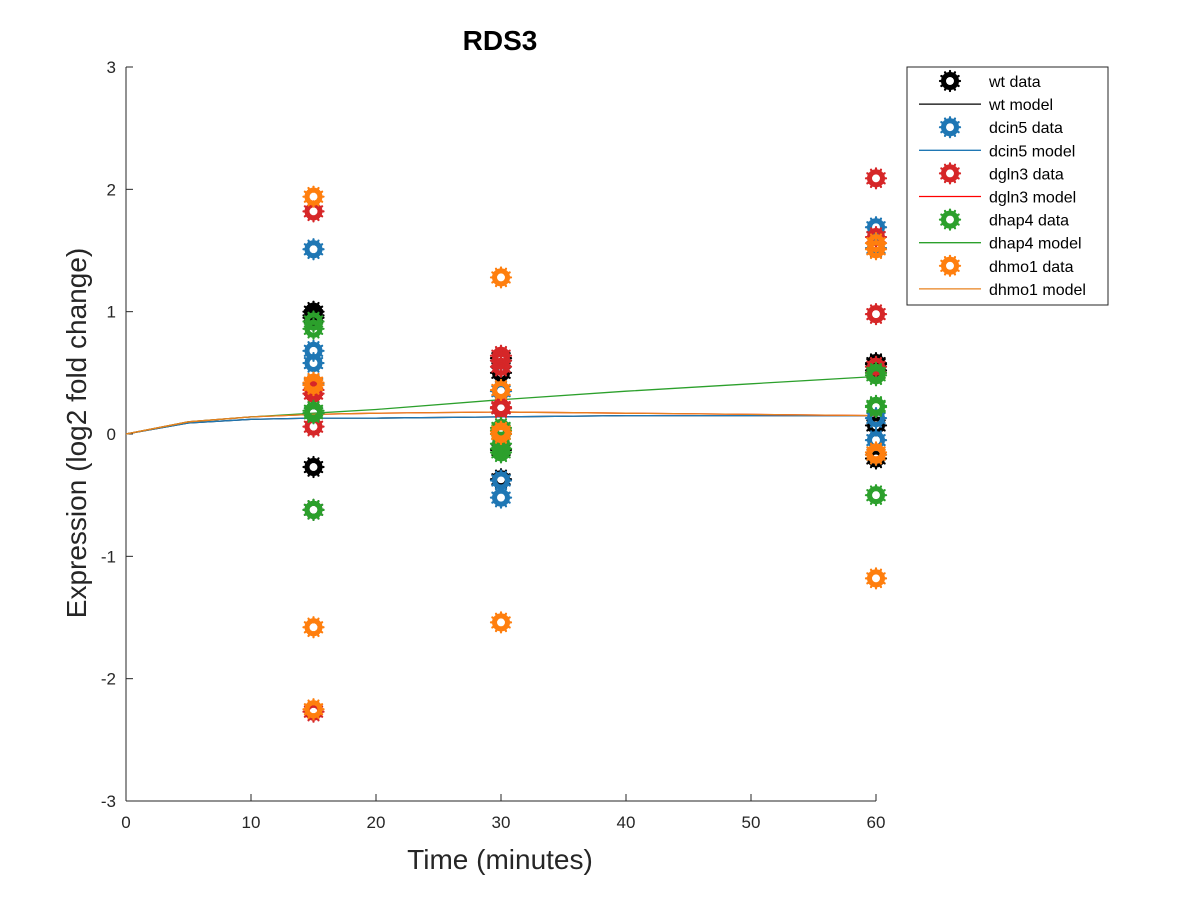 This screenshot has height=900, width=1200. I want to click on legend-dcin5-model-label: dcin5 model, so click(1032, 151).